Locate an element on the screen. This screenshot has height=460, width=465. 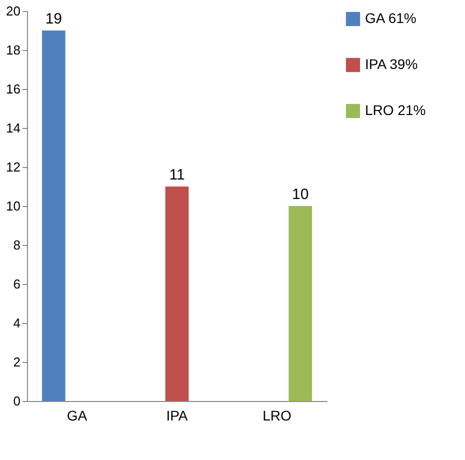
y-tick-label: 18 is located at coordinates (13, 50).